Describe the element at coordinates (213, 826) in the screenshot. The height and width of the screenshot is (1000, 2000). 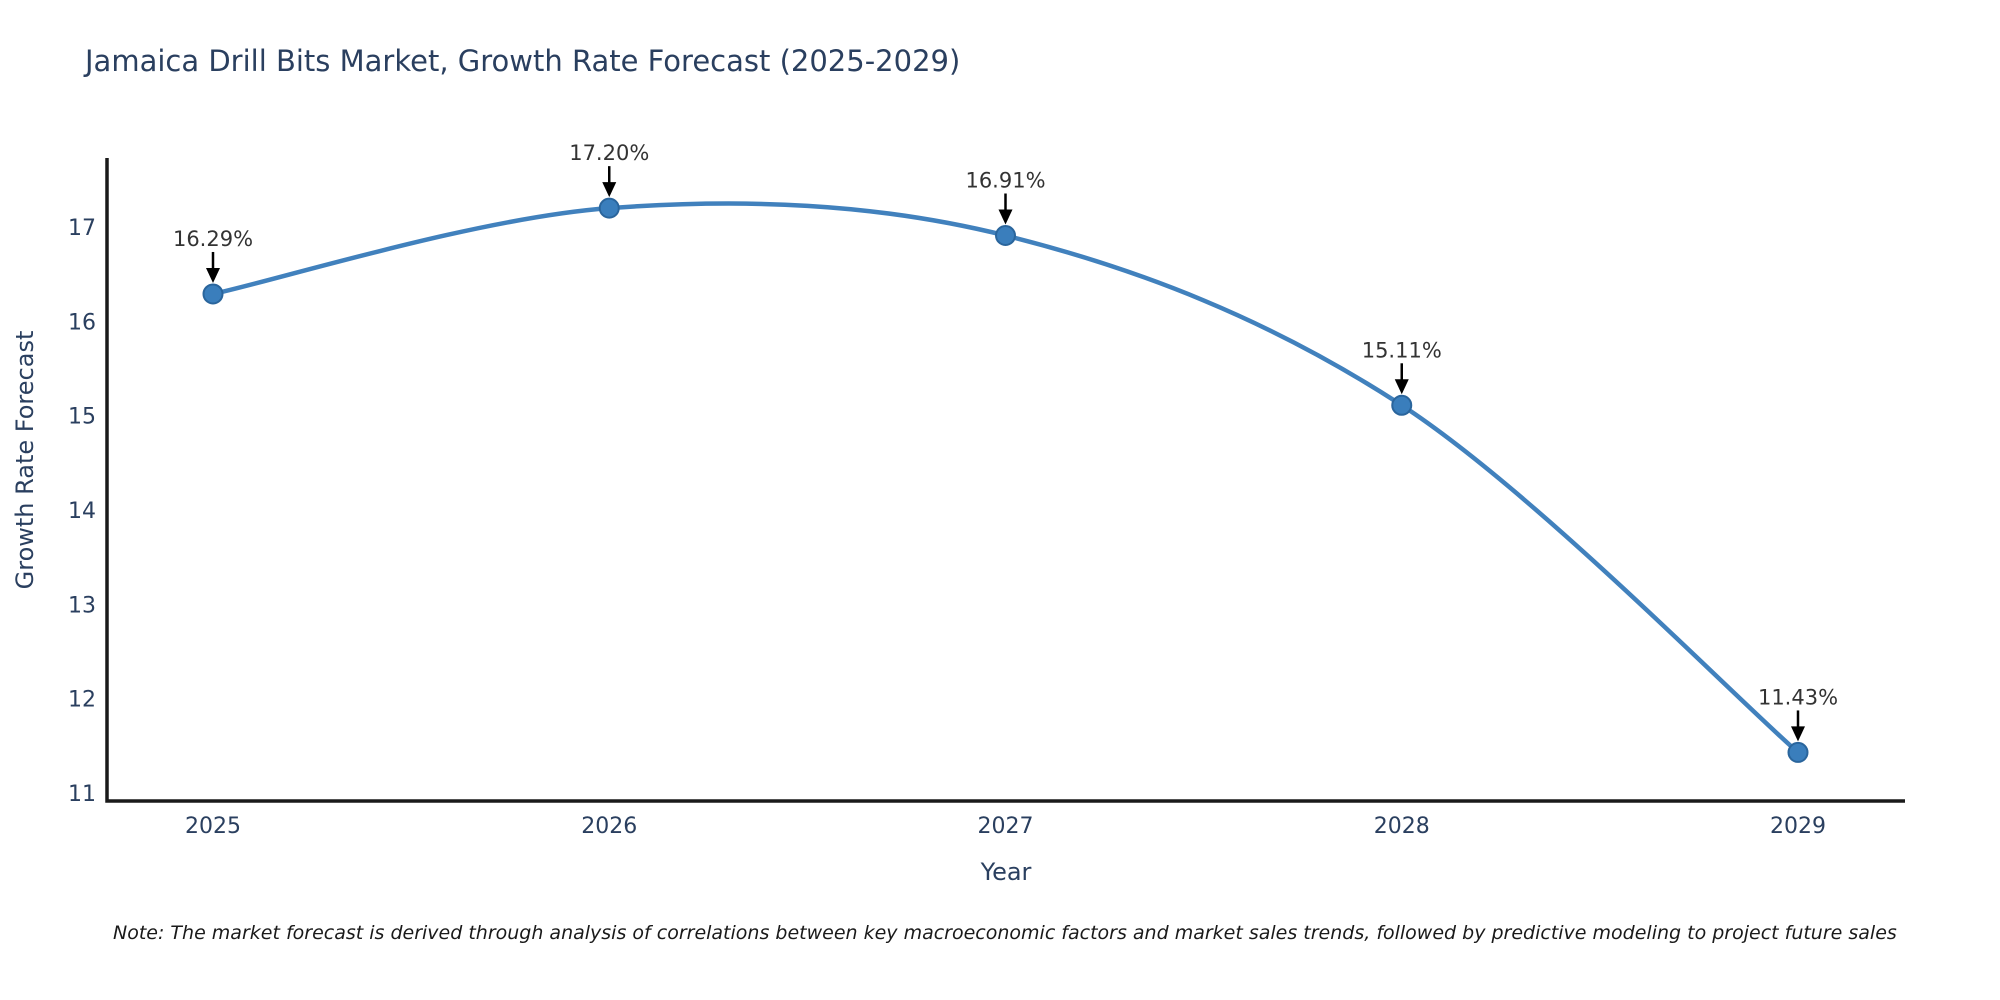
I see `x-axis-tick-label: 2025` at that location.